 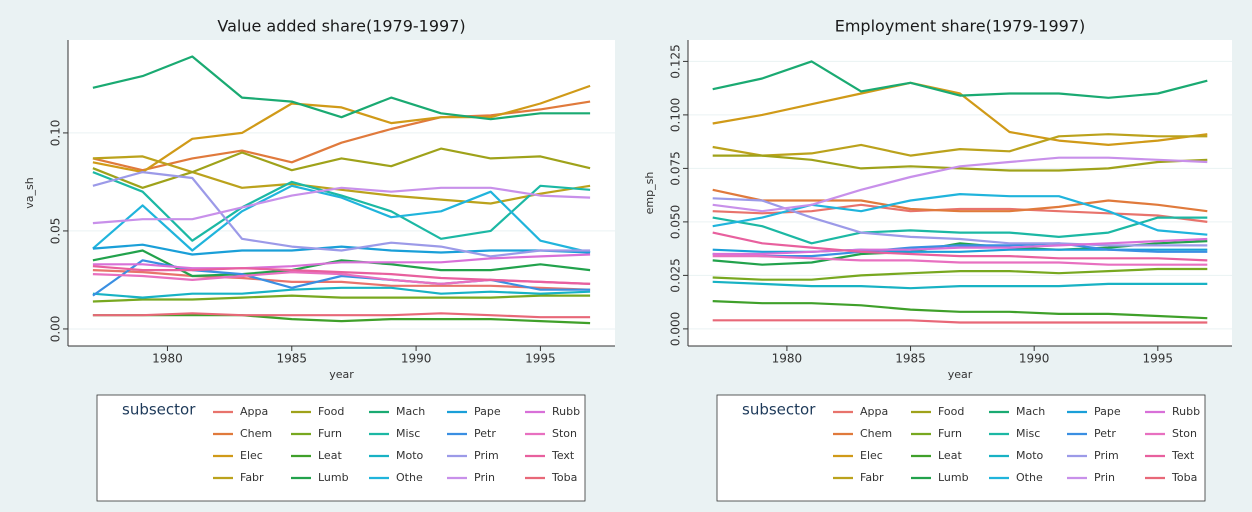 I want to click on y-tick-label: 0.025, so click(x=676, y=275).